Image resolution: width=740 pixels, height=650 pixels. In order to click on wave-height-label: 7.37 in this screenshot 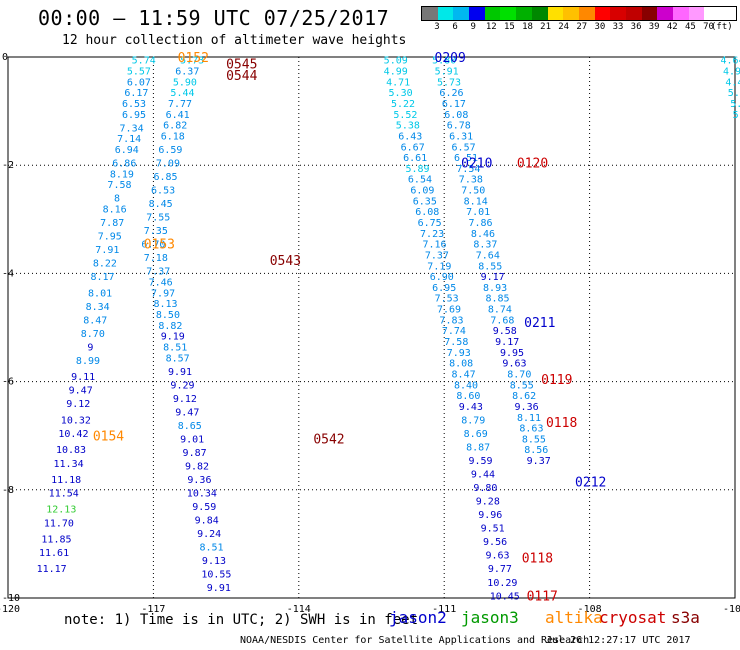, I will do `click(437, 255)`.